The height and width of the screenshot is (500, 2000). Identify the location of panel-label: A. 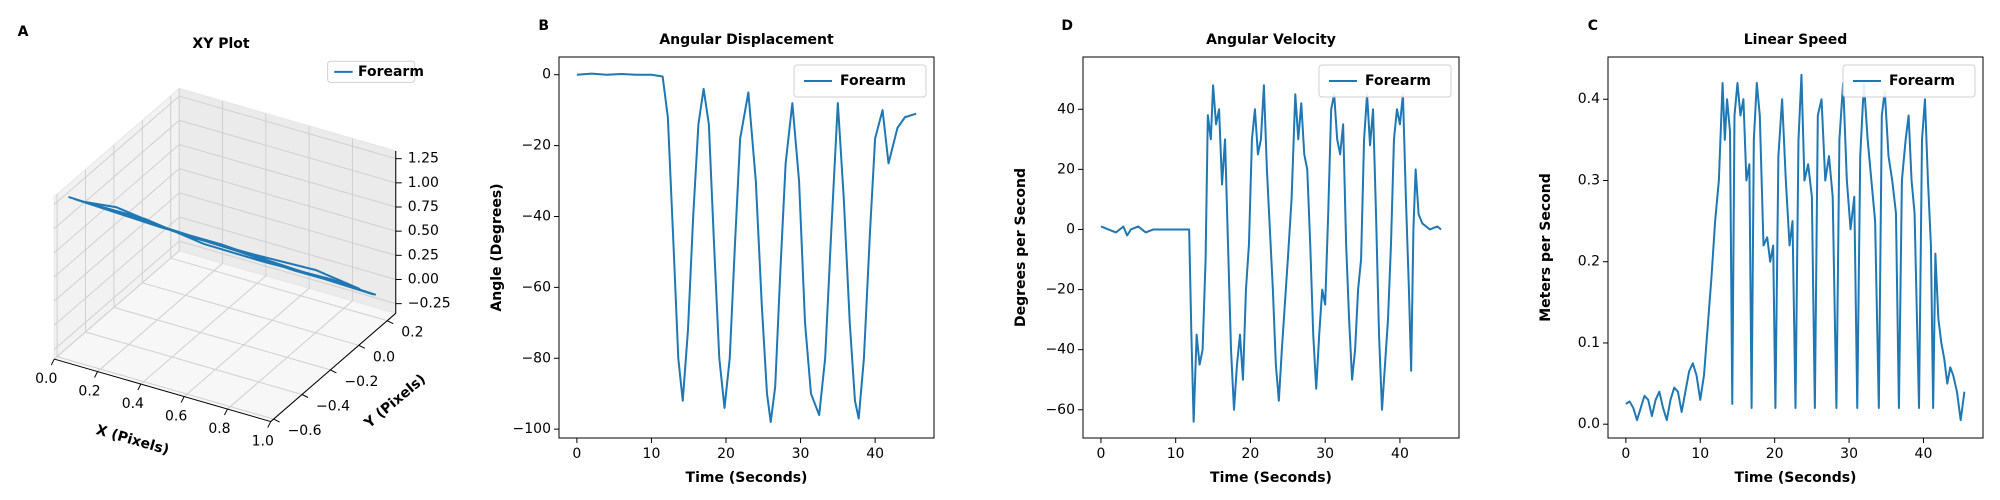
(23, 32).